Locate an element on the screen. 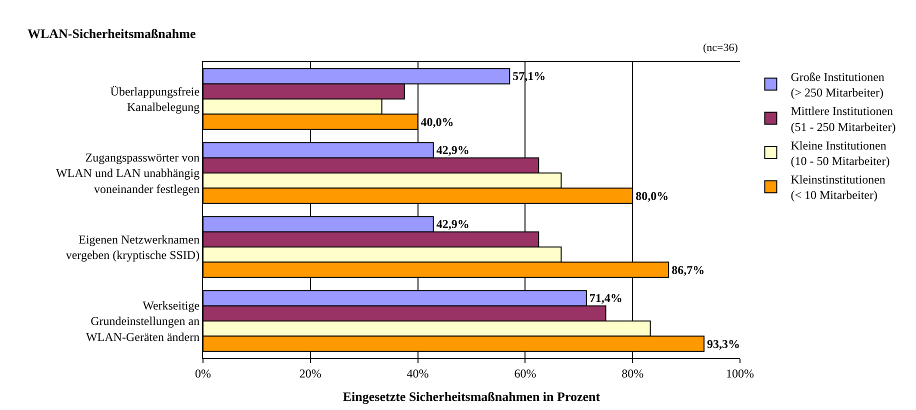  x-axis-title: Eingesetzte Sicherheitsmaßnahmen in Prozent is located at coordinates (471, 396).